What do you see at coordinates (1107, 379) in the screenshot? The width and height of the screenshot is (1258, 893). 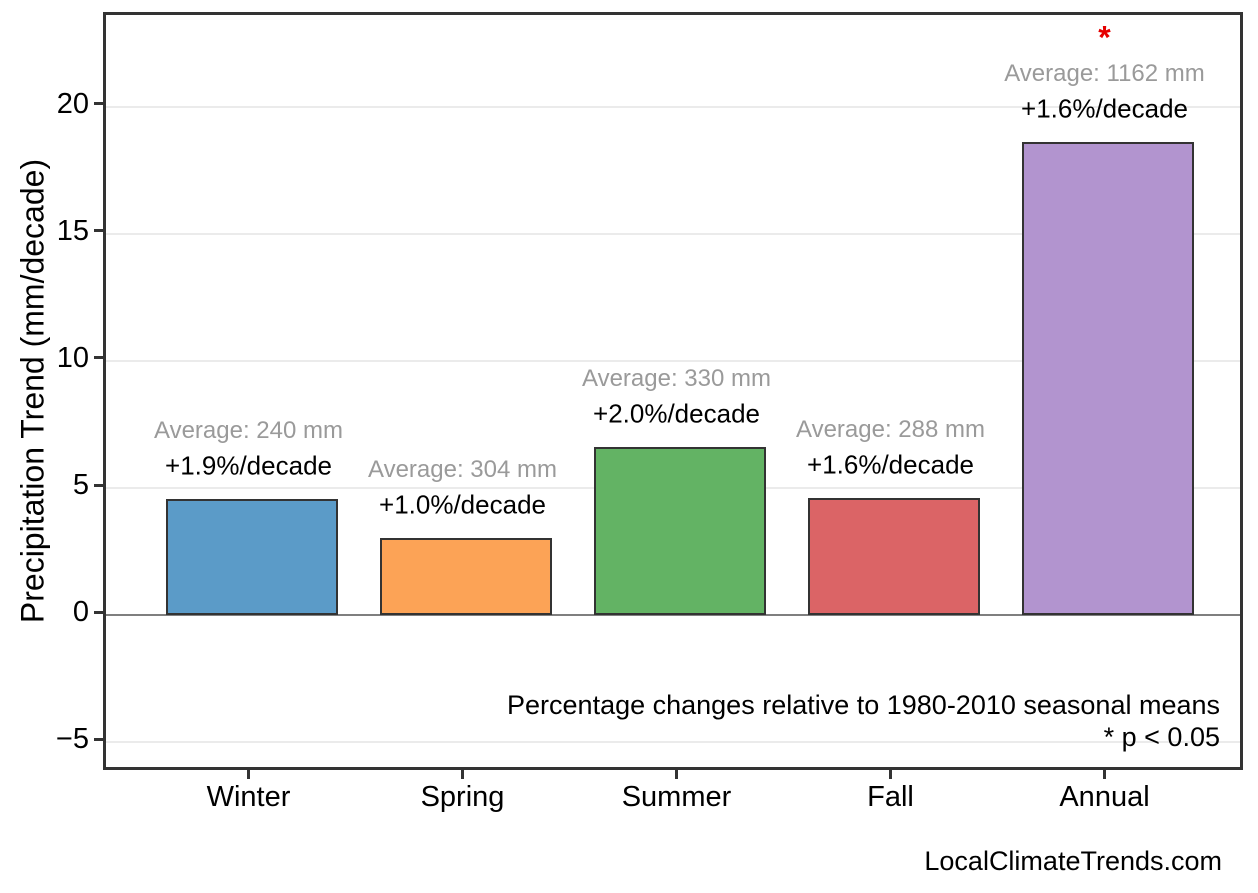 I see `bar-annual` at bounding box center [1107, 379].